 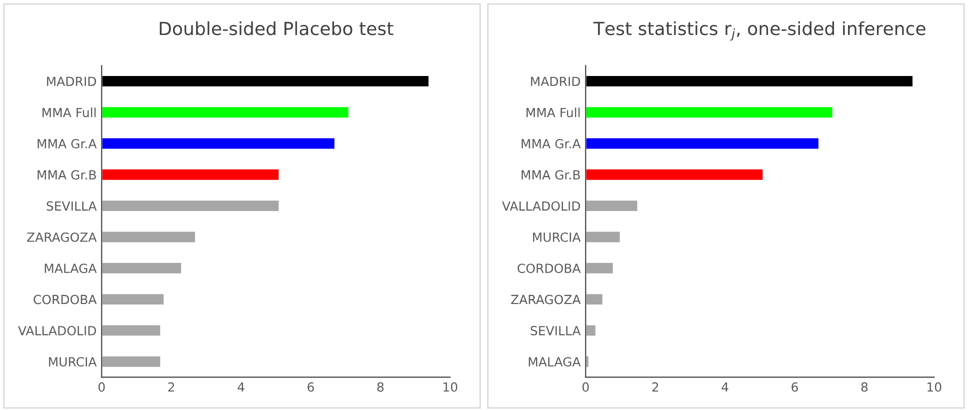 What do you see at coordinates (759, 31) in the screenshot?
I see `chart-title: Test statistics r$_{j}$, one-sided inference` at bounding box center [759, 31].